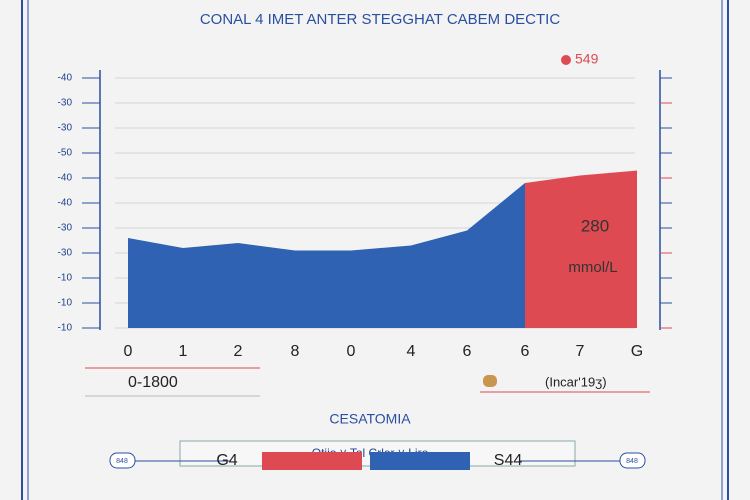 The height and width of the screenshot is (500, 750). I want to click on annotation: mmol/L, so click(592, 267).